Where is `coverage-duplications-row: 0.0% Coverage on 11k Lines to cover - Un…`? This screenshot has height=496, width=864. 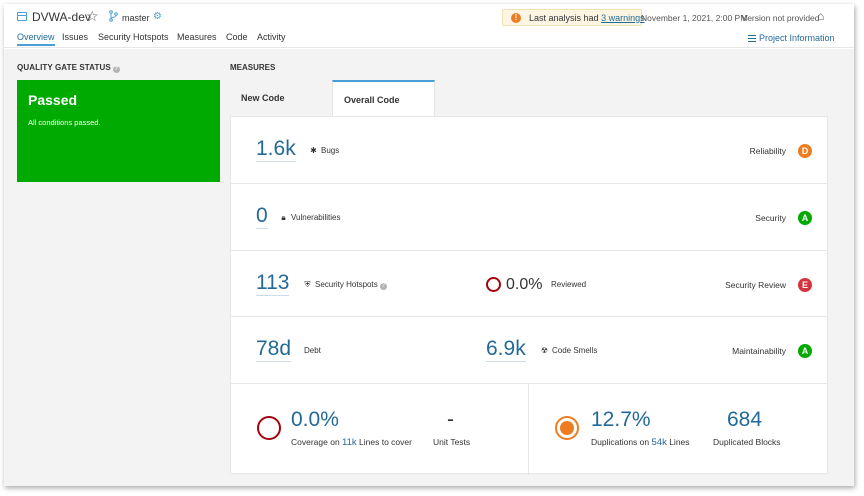 coverage-duplications-row: 0.0% Coverage on 11k Lines to cover - Un… is located at coordinates (529, 429).